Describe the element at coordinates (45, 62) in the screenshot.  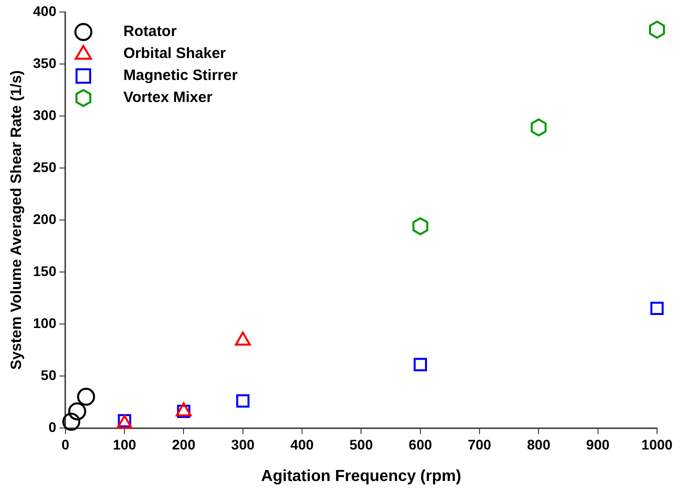
I see `y-tick-label: 350` at that location.